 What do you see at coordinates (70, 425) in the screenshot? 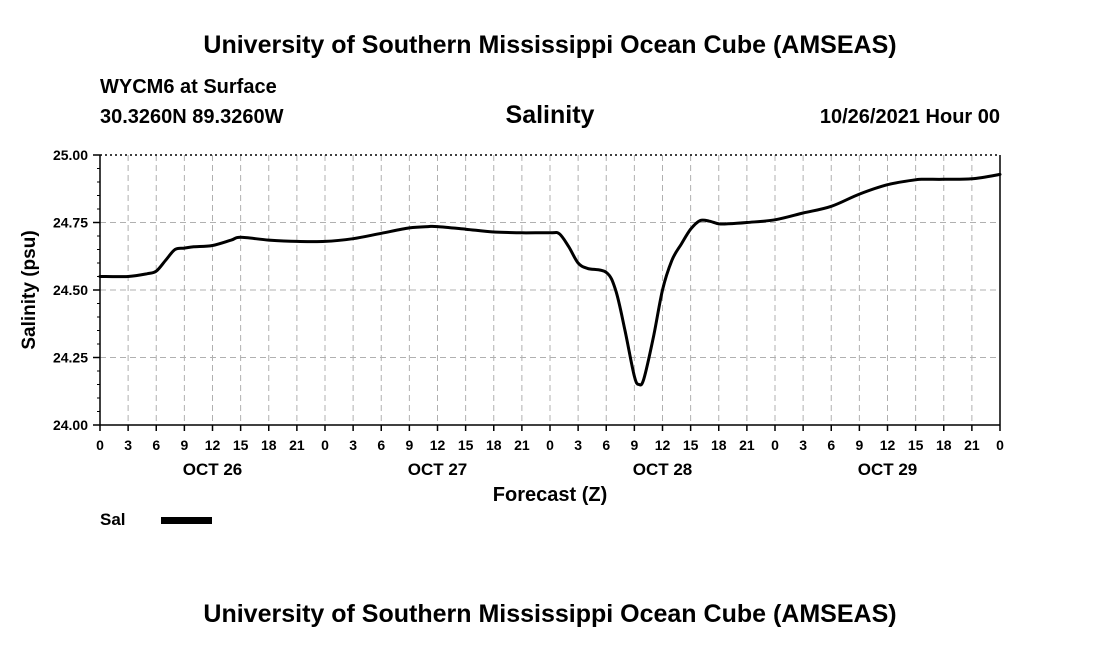
I see `y-tick-label: 24.00` at bounding box center [70, 425].